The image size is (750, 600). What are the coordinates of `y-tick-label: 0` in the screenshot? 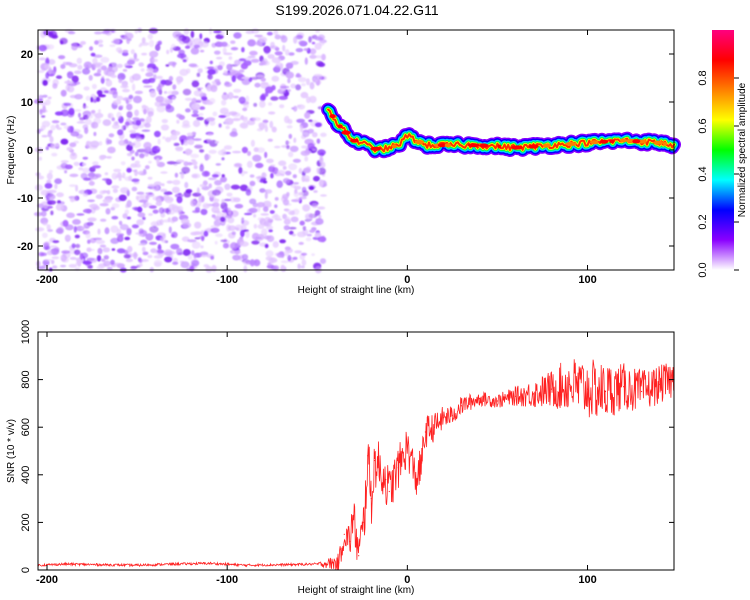 It's located at (26, 570).